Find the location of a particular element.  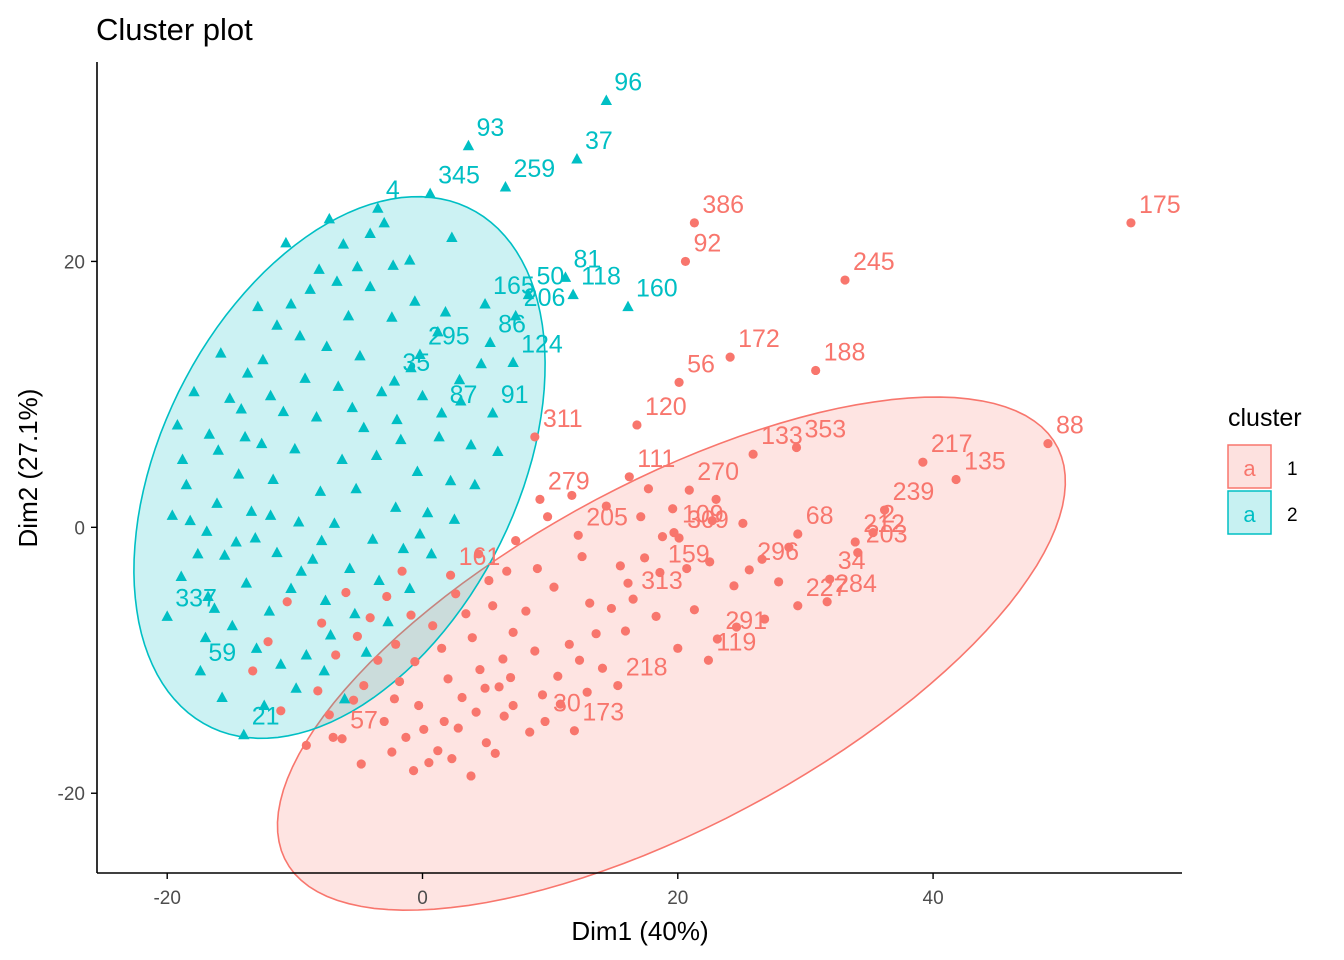

point-label: 313 is located at coordinates (662, 581).